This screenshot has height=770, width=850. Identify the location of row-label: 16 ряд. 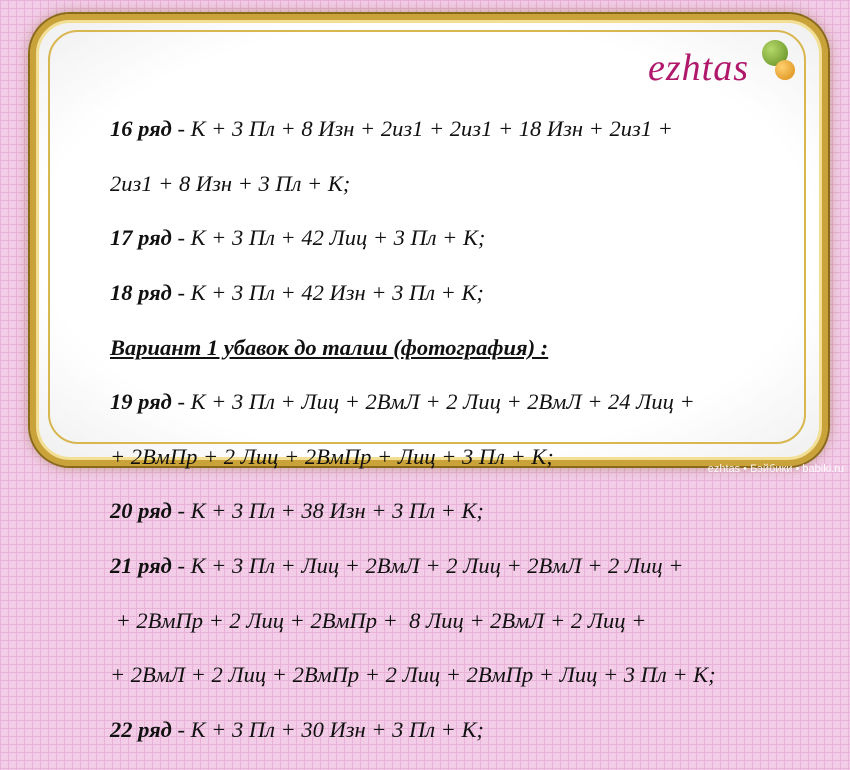
(141, 129).